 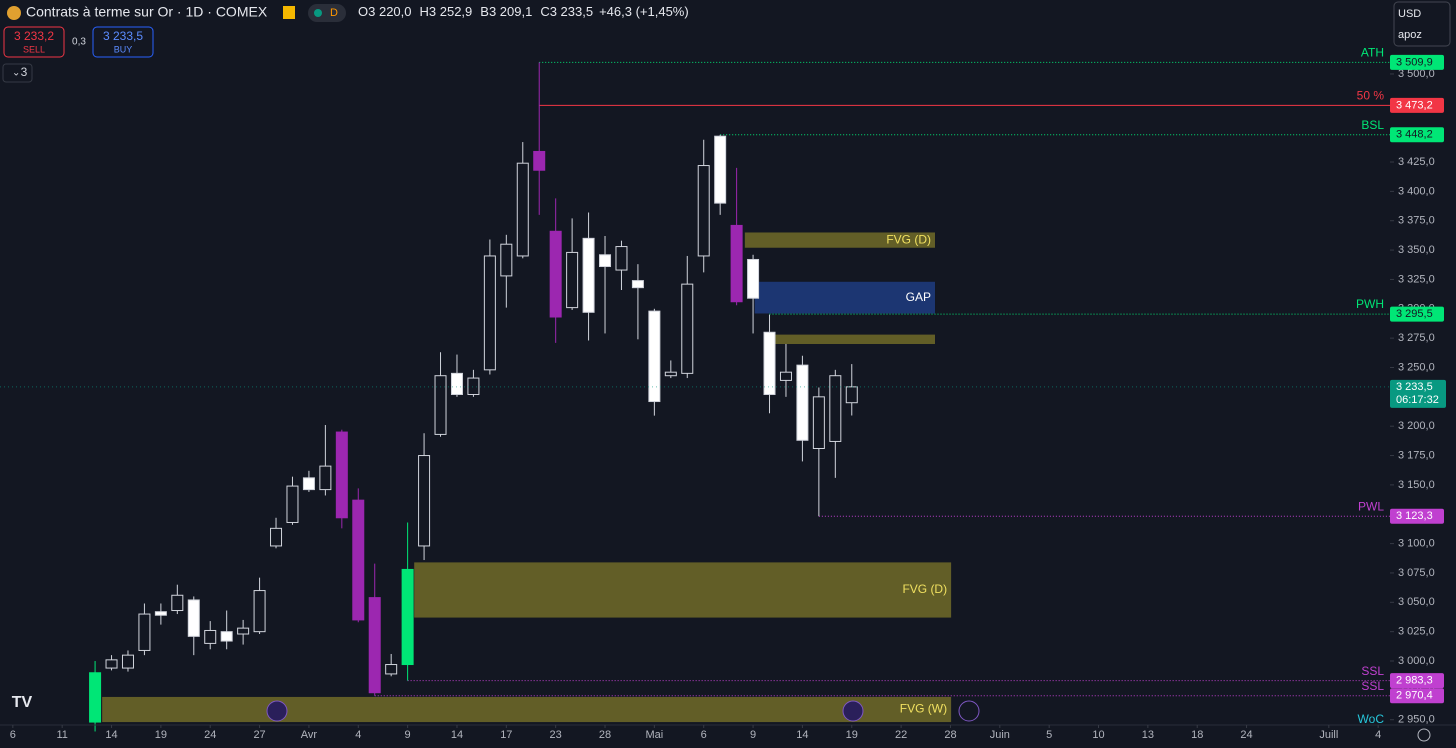 I want to click on y-tick-label: 2 950,0, so click(x=1416, y=720).